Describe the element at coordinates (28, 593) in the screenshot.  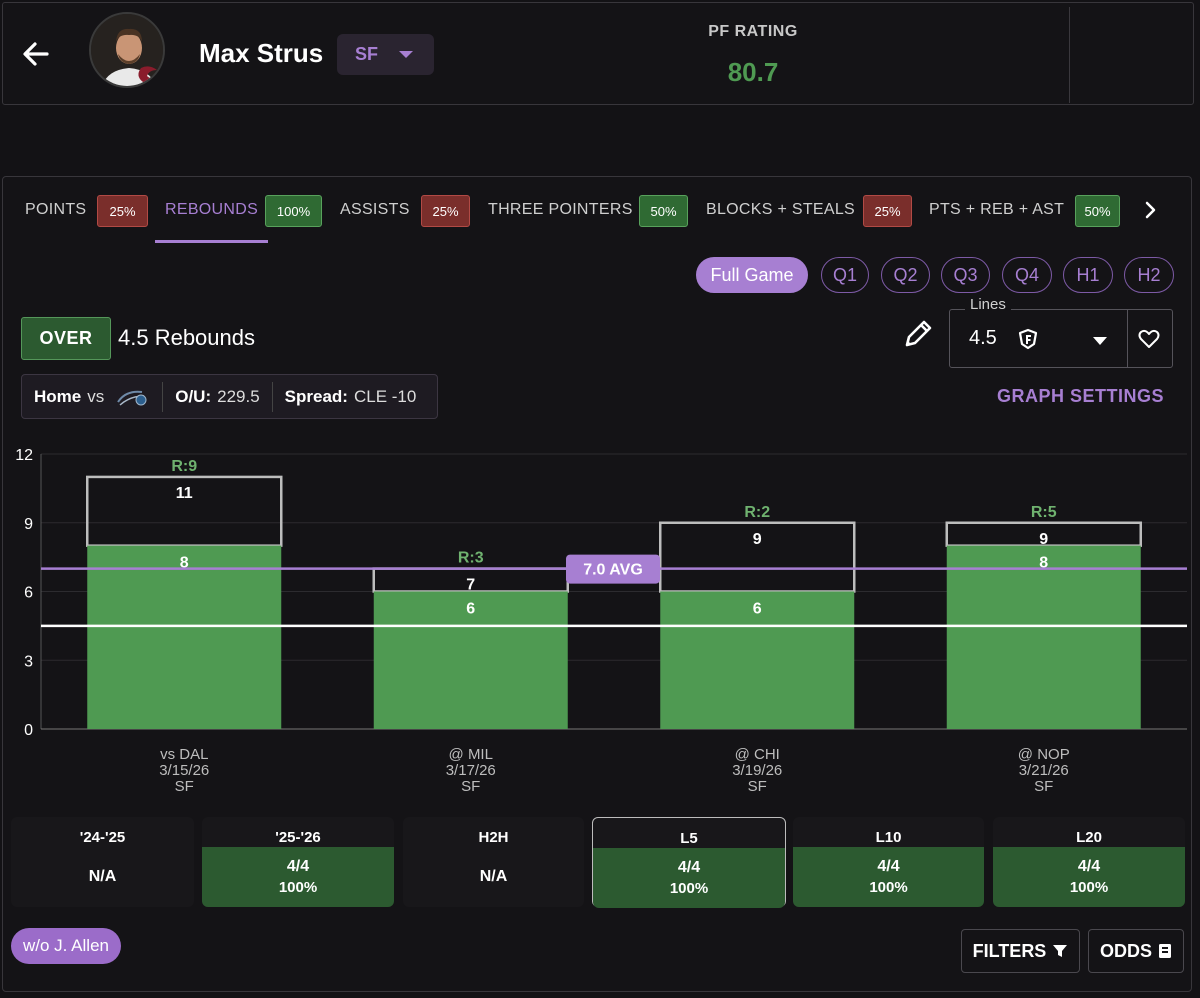
I see `y-tick-label: 6` at that location.